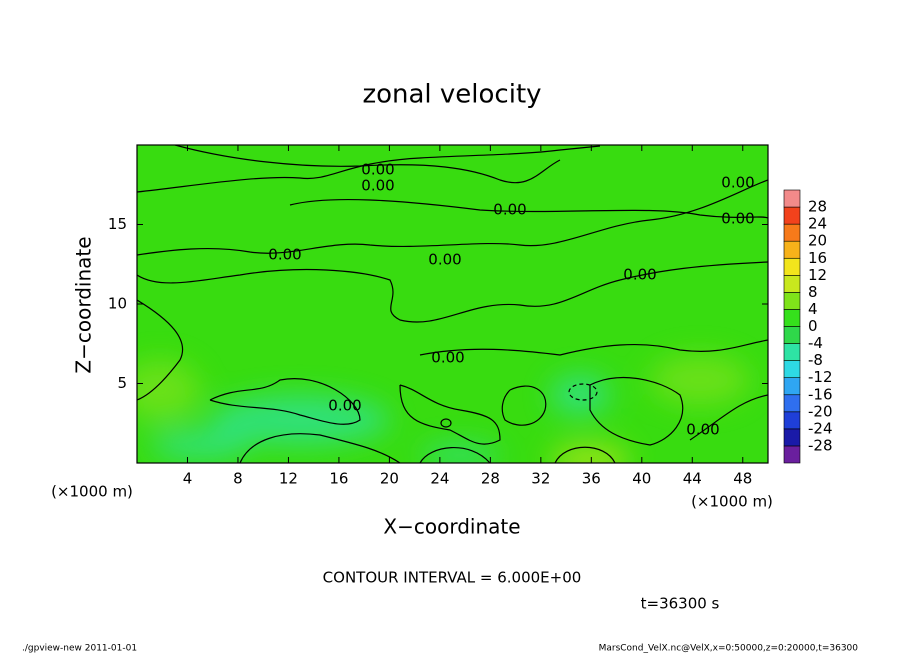 Image resolution: width=904 pixels, height=654 pixels. I want to click on x-tick-label: 32, so click(540, 479).